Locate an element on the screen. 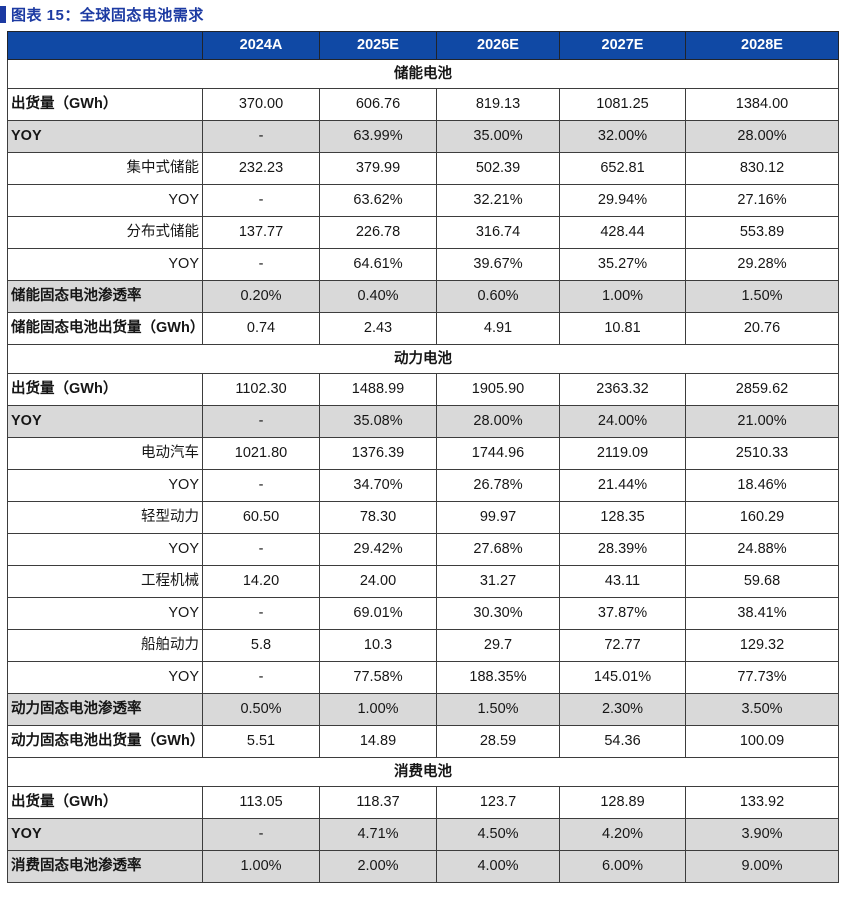 The width and height of the screenshot is (846, 899). value-cell: 2.30% is located at coordinates (622, 709).